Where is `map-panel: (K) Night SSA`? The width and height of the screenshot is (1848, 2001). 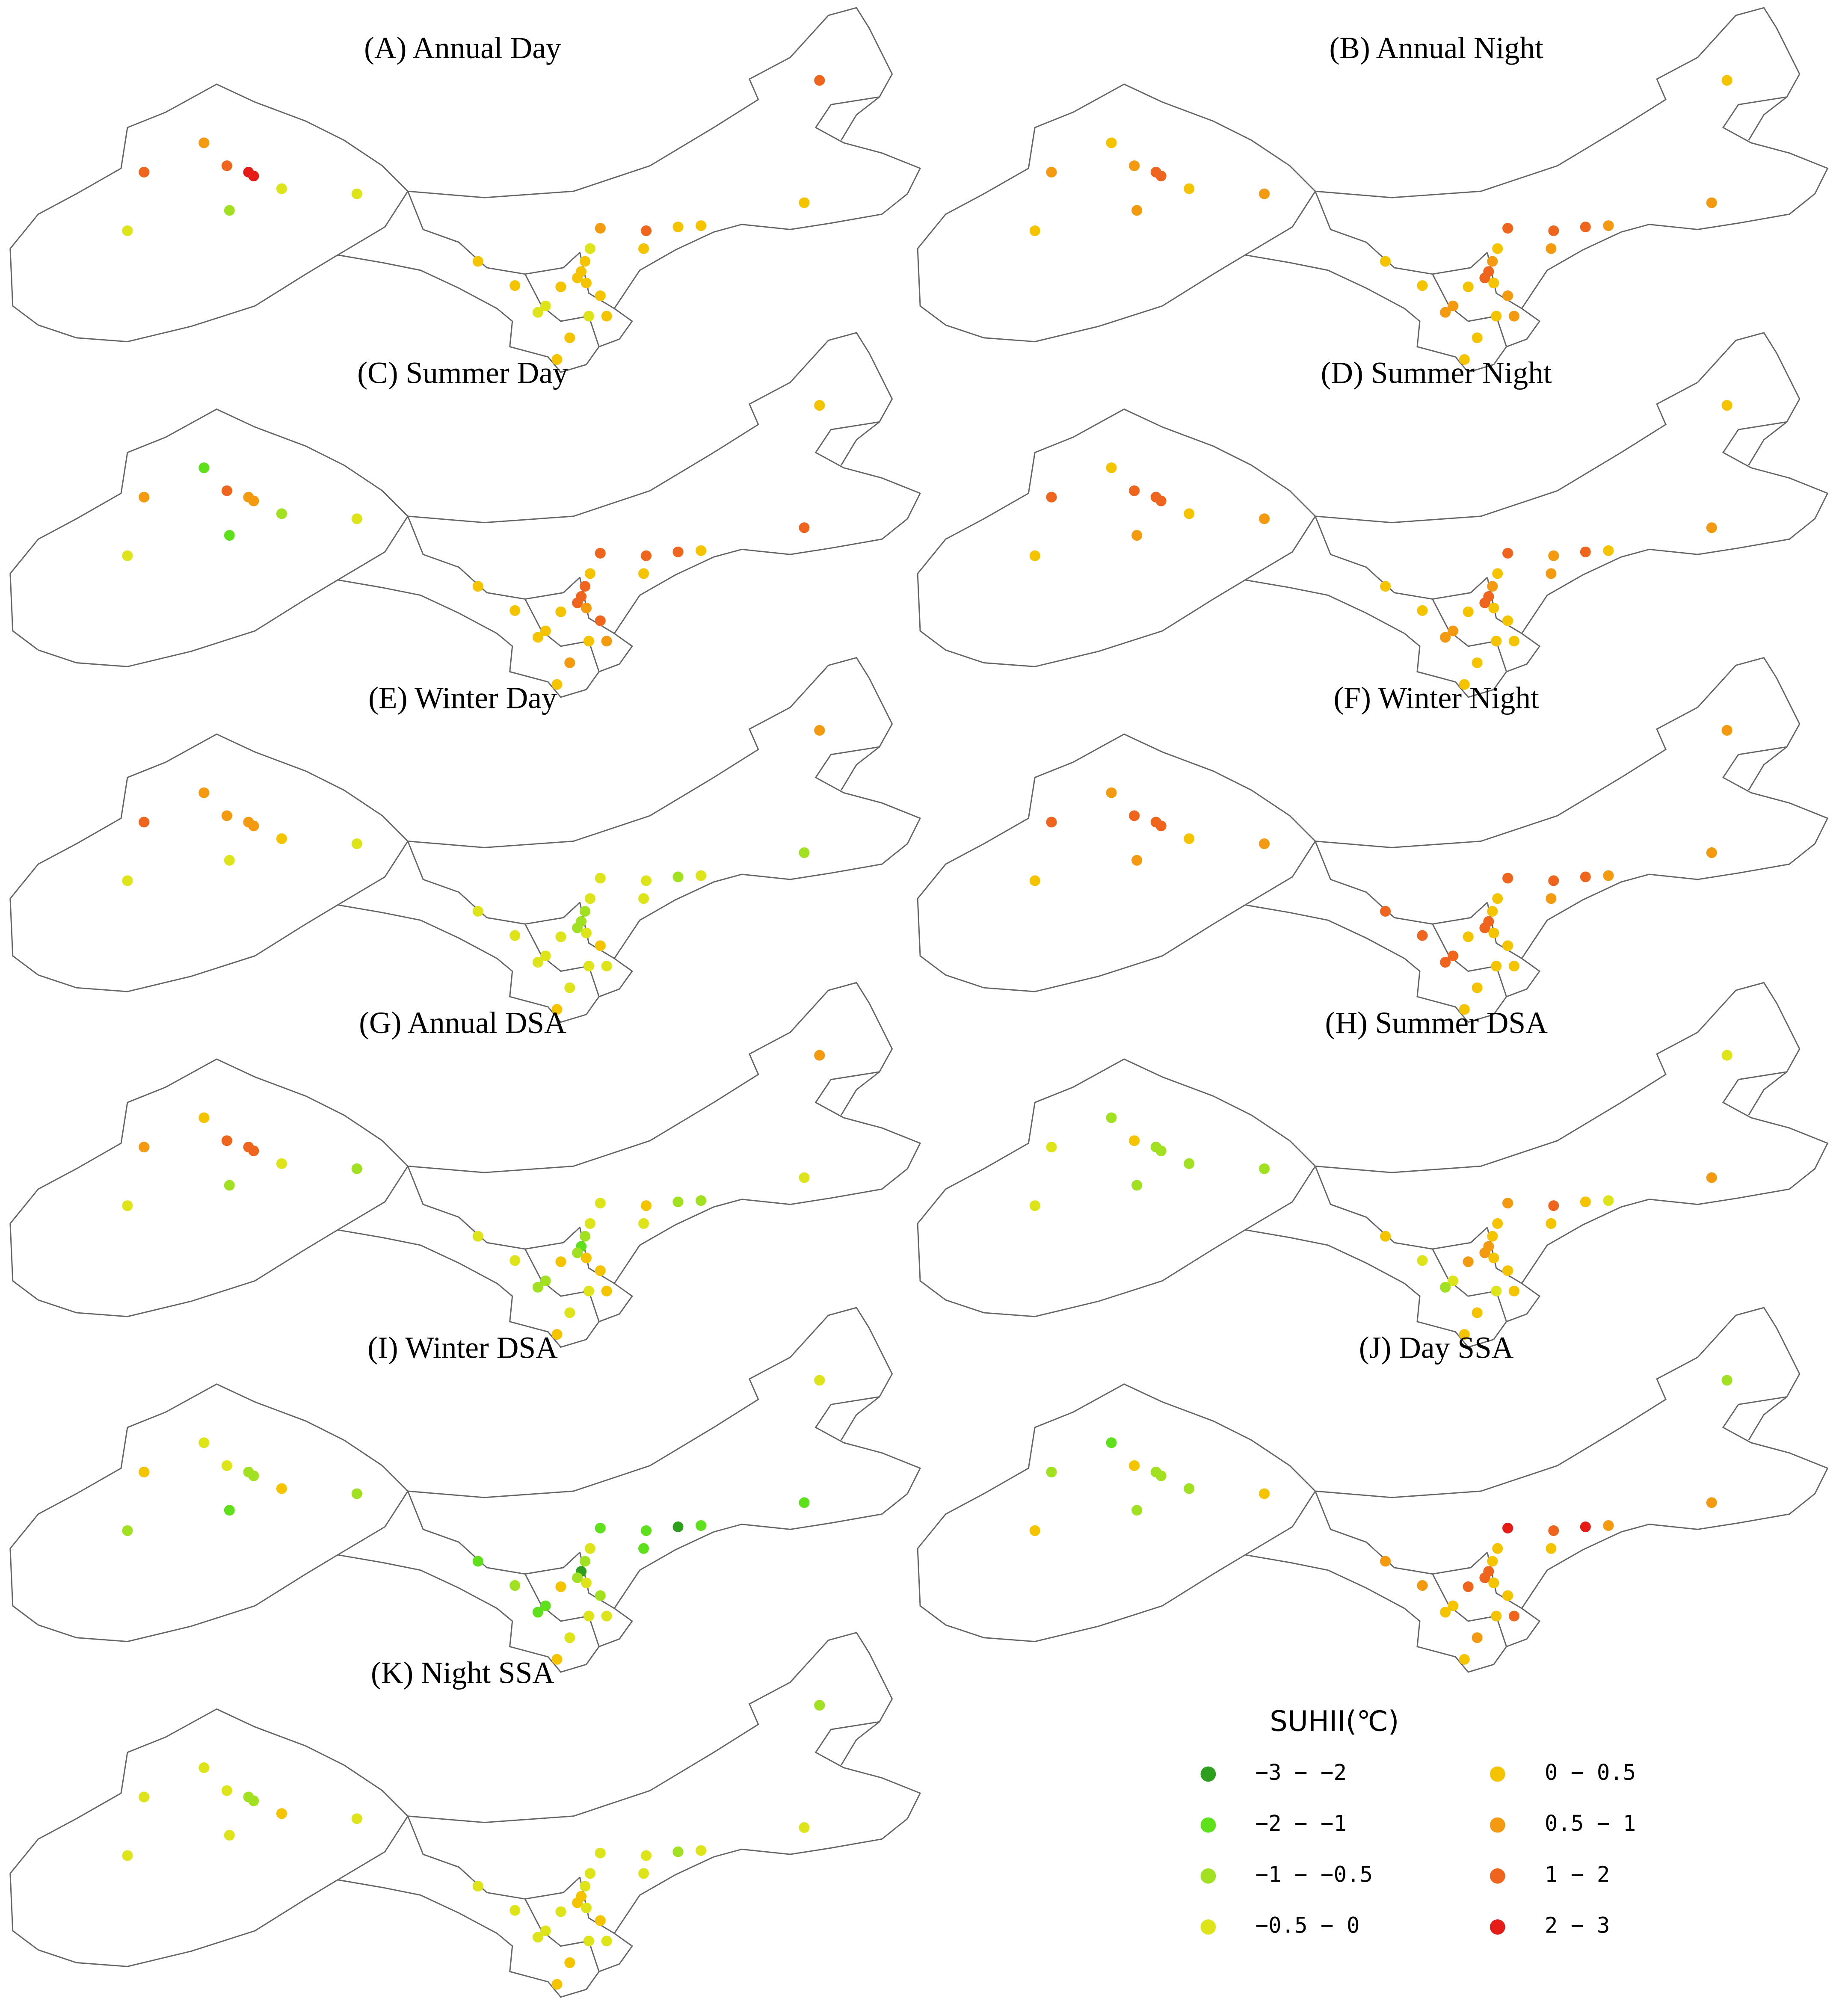 map-panel: (K) Night SSA is located at coordinates (465, 1815).